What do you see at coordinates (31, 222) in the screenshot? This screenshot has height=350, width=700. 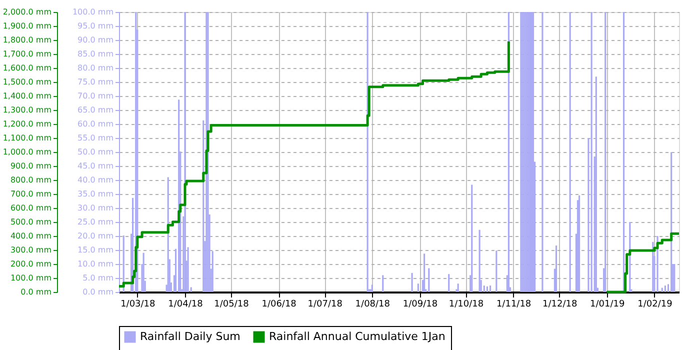 I see `y-tick-label: 500.0 mm` at bounding box center [31, 222].